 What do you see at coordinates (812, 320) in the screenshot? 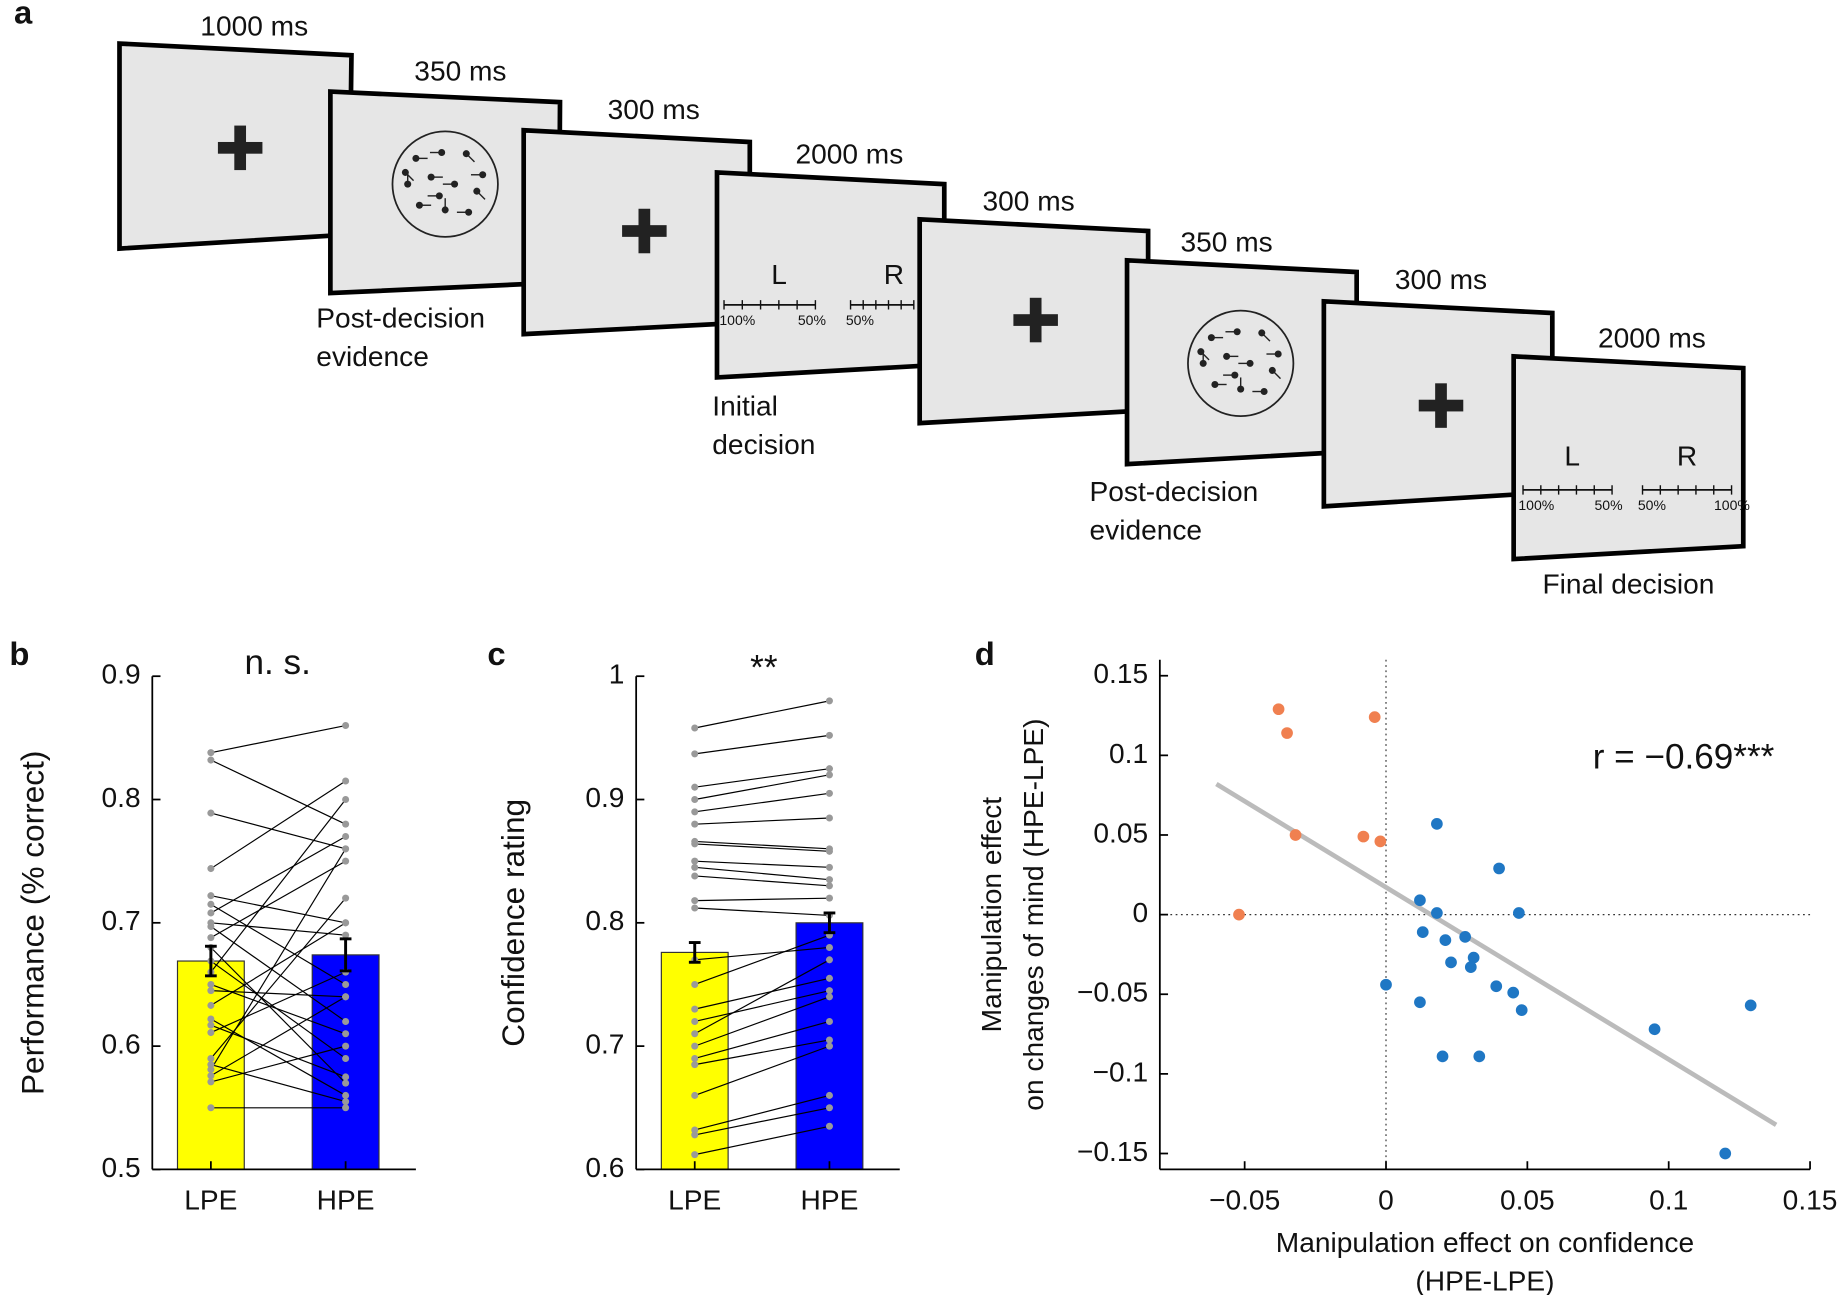
I see `scale-tick-label: 50%` at bounding box center [812, 320].